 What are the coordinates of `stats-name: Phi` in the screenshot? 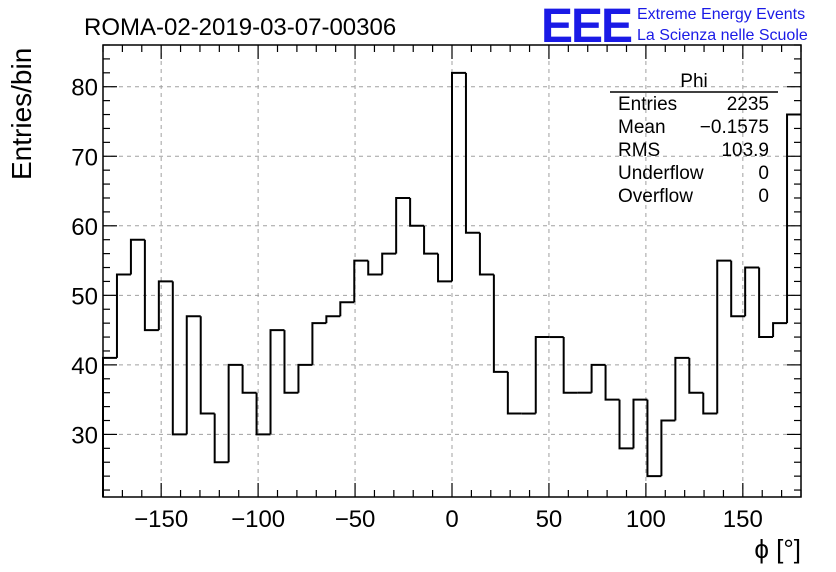 It's located at (693, 81).